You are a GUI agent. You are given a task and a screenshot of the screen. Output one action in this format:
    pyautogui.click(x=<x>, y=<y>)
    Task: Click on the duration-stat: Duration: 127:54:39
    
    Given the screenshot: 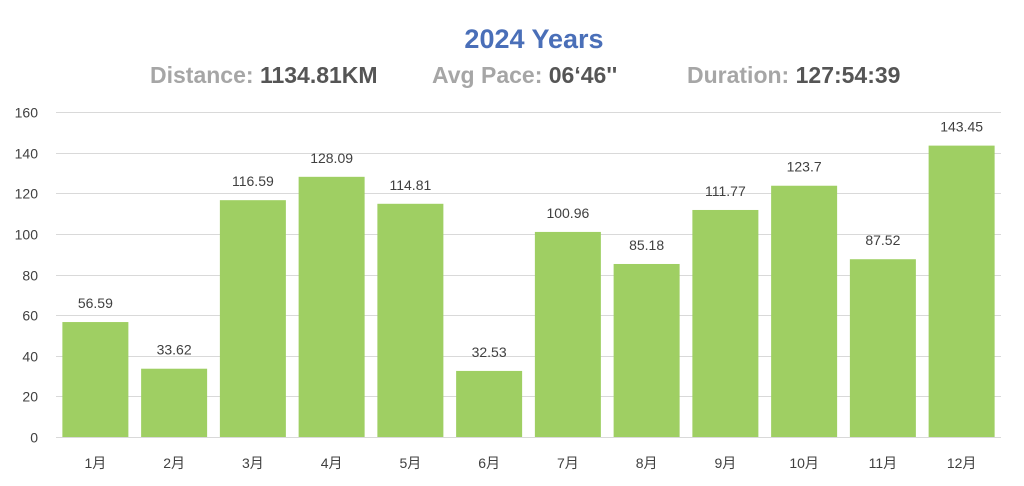 What is the action you would take?
    pyautogui.click(x=793, y=75)
    